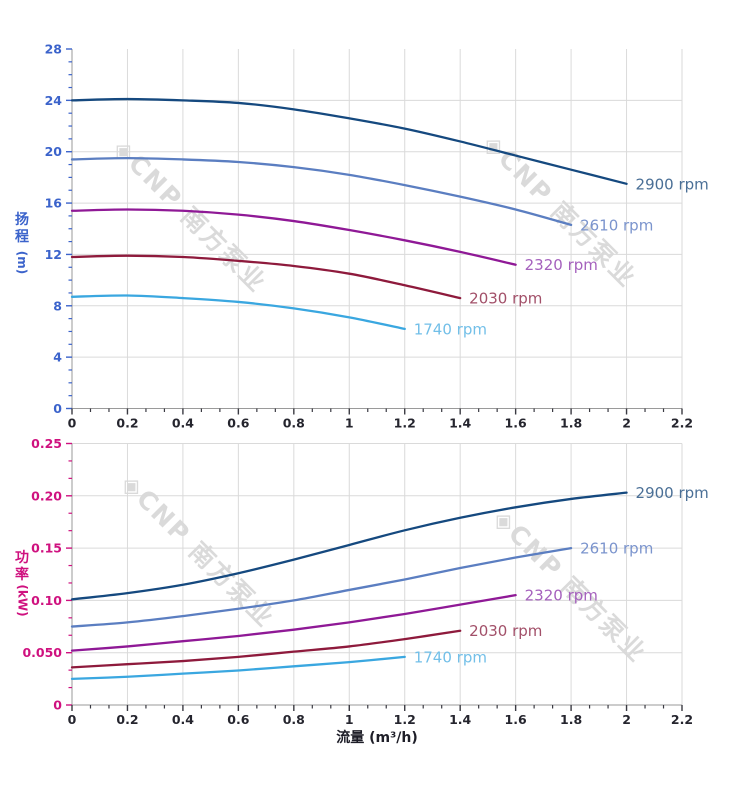  What do you see at coordinates (42, 652) in the screenshot?
I see `y-tick-label: 0.050` at bounding box center [42, 652].